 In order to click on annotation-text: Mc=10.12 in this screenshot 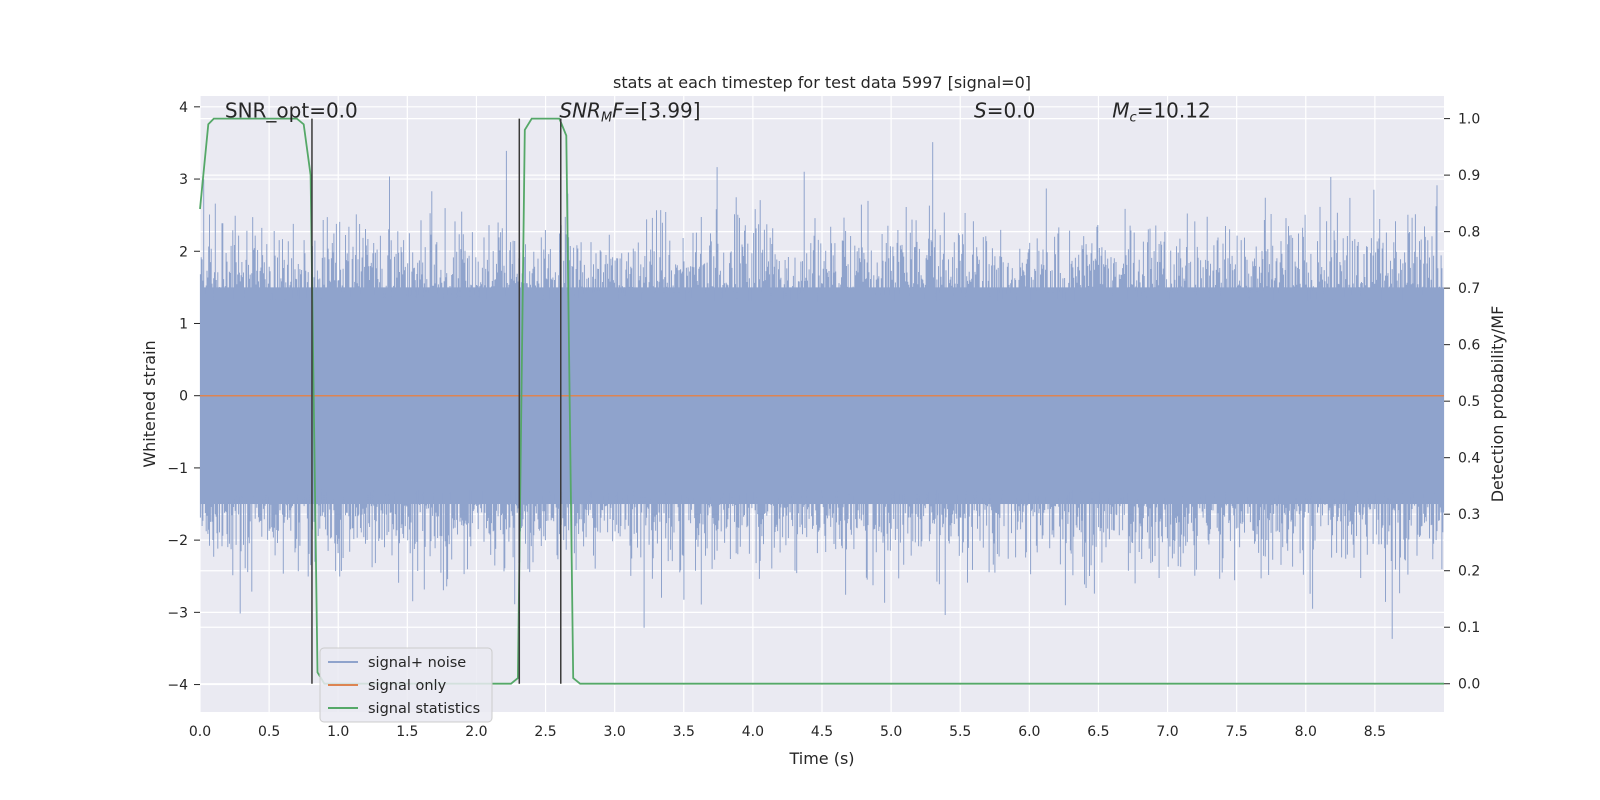, I will do `click(1161, 112)`.